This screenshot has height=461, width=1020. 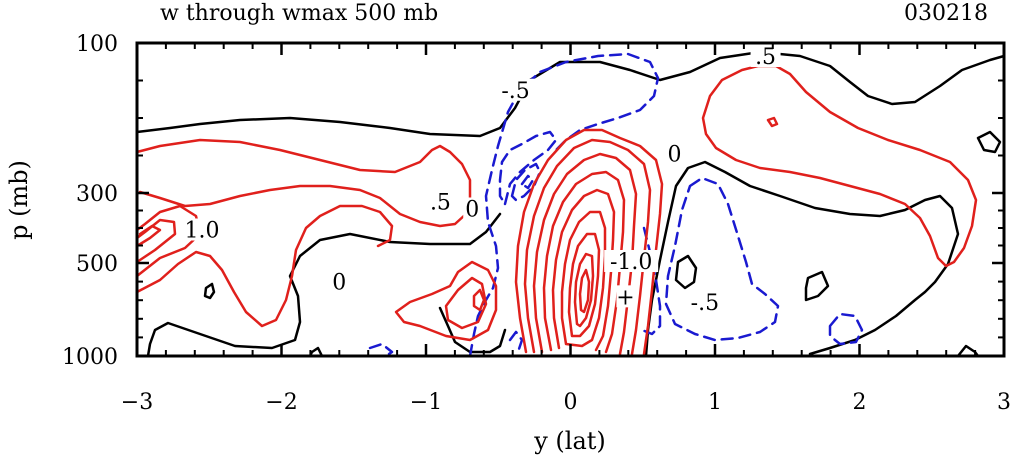 What do you see at coordinates (715, 402) in the screenshot?
I see `x-tick-label: 1` at bounding box center [715, 402].